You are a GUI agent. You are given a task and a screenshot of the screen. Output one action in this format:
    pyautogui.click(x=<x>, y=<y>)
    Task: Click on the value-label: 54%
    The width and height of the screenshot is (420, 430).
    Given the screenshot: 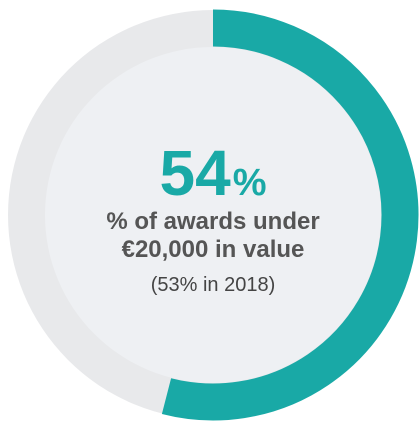 What is the action you would take?
    pyautogui.click(x=213, y=173)
    